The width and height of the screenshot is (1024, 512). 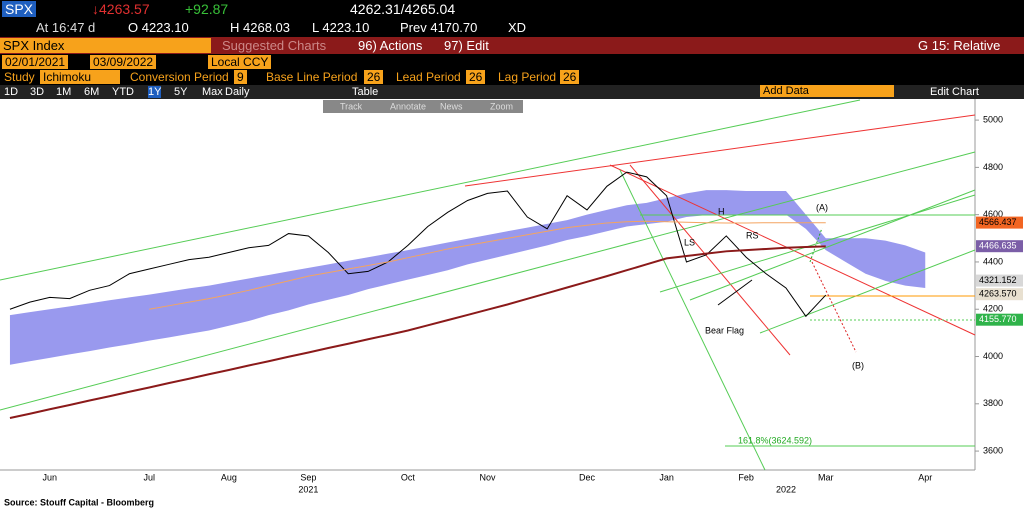 What do you see at coordinates (240, 77) in the screenshot?
I see `conv: 9` at bounding box center [240, 77].